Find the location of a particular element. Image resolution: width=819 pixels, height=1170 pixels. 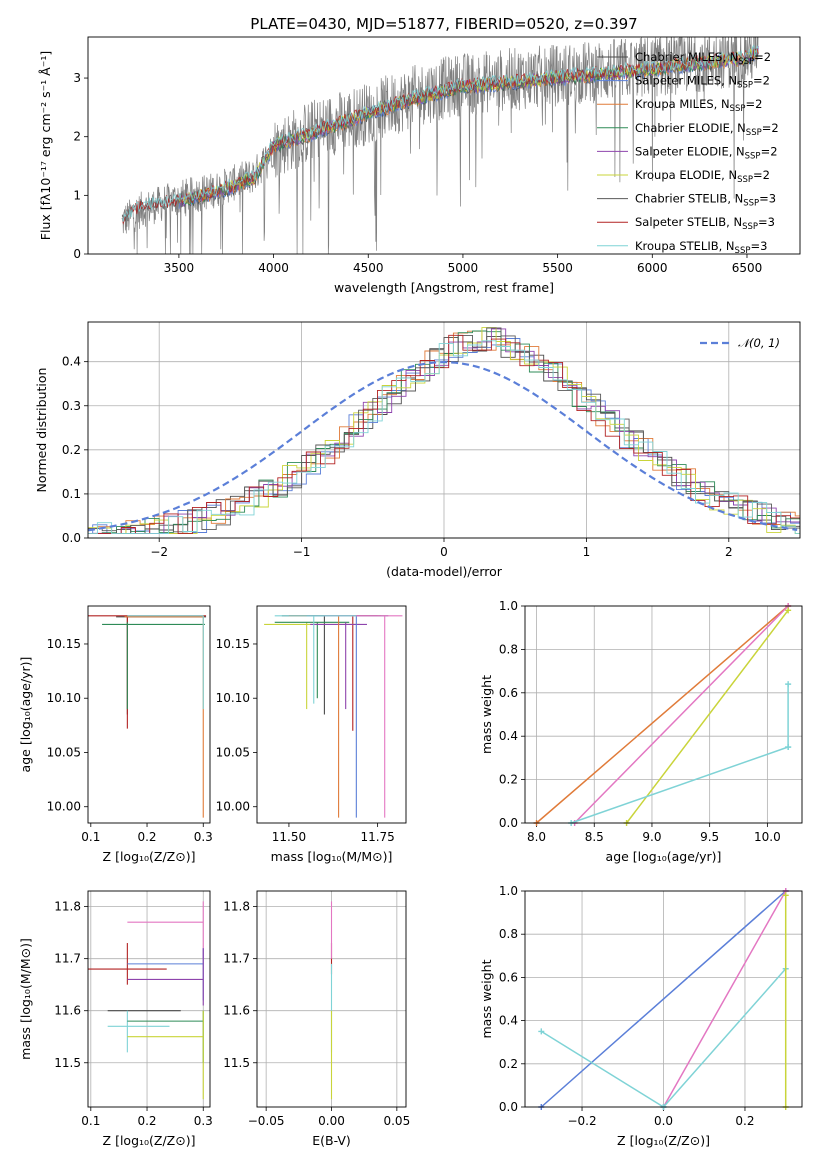

x-tick-label: 0 is located at coordinates (444, 552).